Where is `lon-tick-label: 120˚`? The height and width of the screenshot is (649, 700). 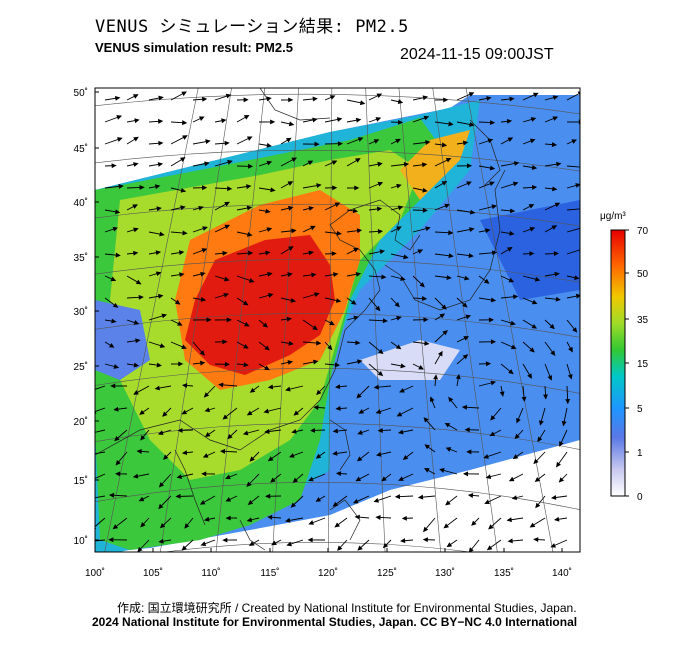
lon-tick-label: 120˚ is located at coordinates (328, 573).